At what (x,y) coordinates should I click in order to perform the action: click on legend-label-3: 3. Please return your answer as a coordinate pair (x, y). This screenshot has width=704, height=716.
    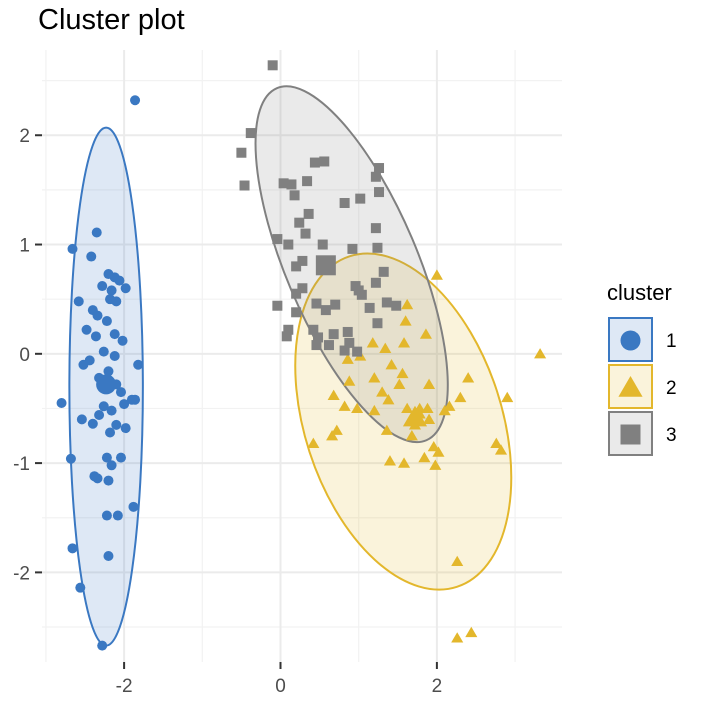
    Looking at the image, I should click on (671, 435).